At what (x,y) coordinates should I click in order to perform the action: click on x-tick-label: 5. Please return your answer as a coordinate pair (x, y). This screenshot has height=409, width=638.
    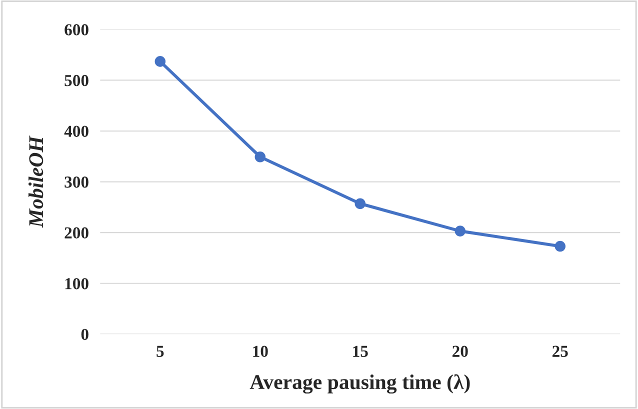
    Looking at the image, I should click on (160, 351).